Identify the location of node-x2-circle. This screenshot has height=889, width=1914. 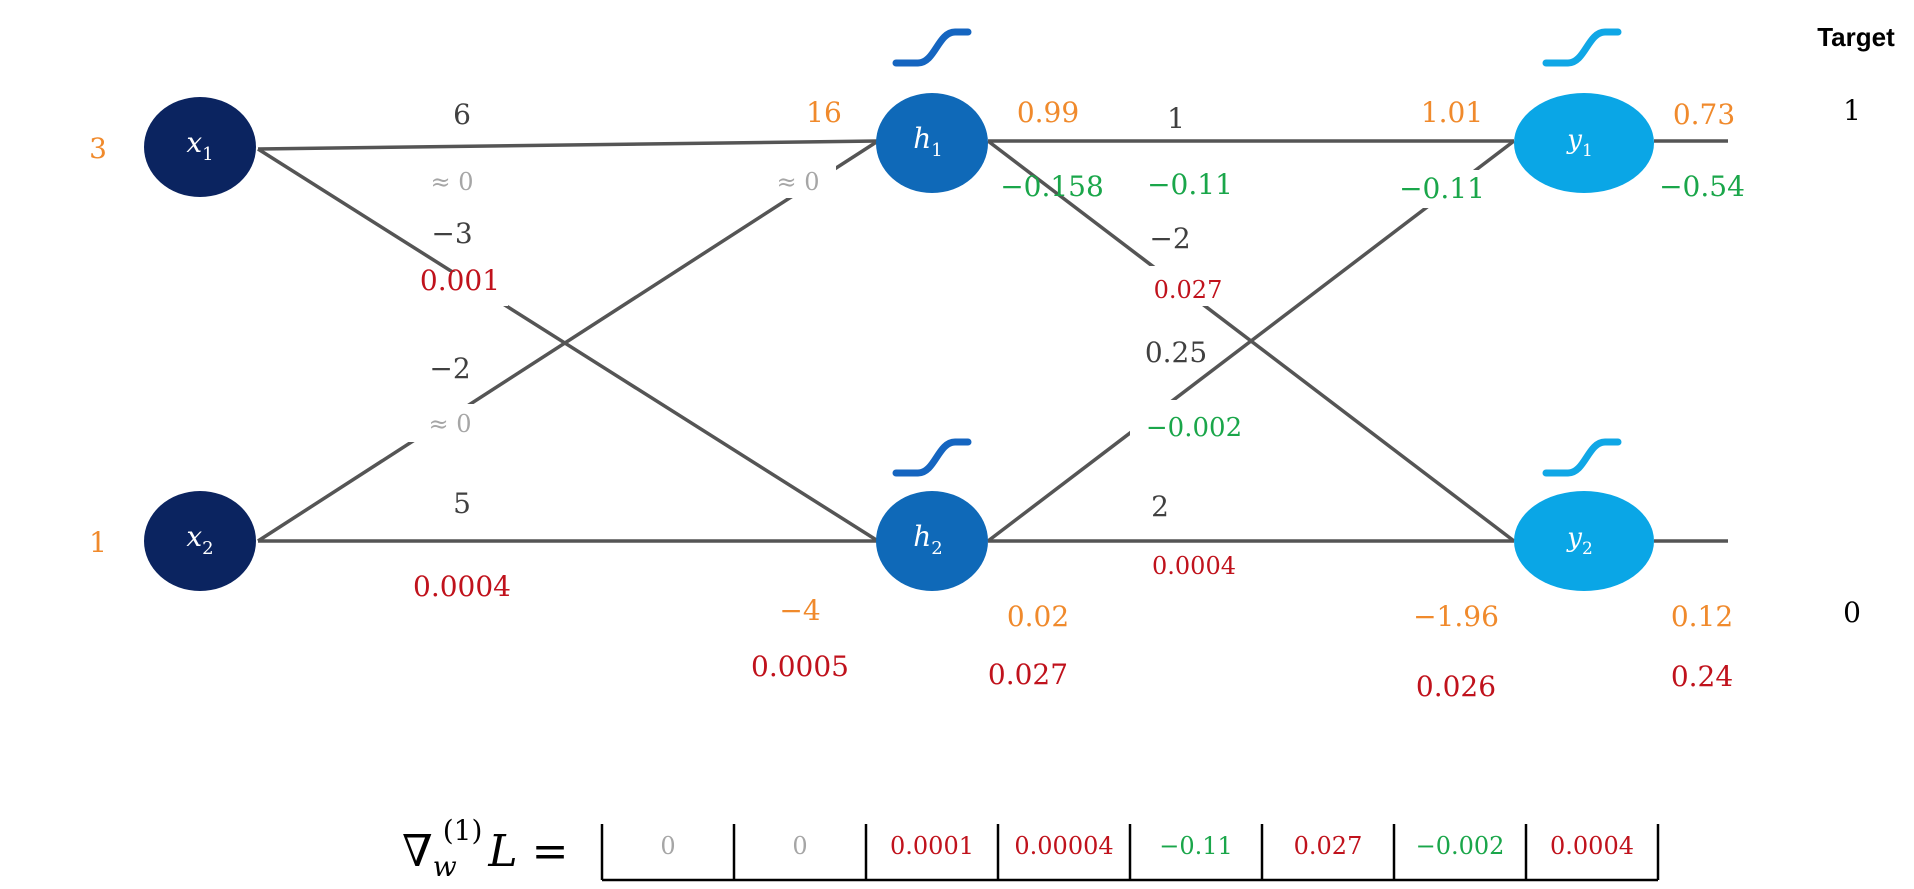
(200, 541).